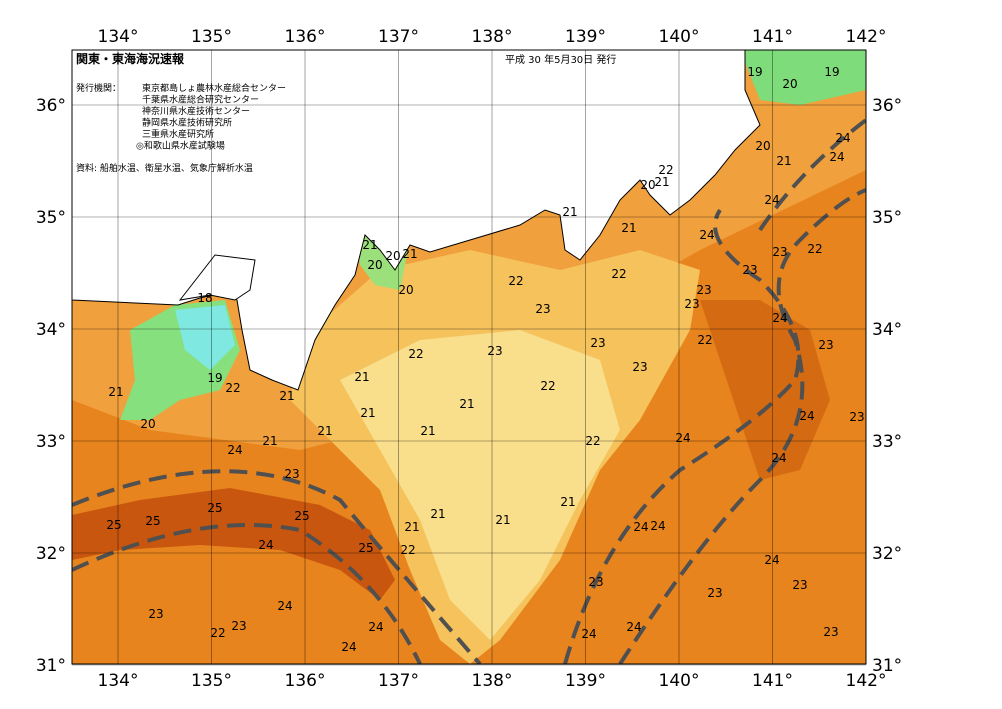  I want to click on sea-cool, so click(480, 485).